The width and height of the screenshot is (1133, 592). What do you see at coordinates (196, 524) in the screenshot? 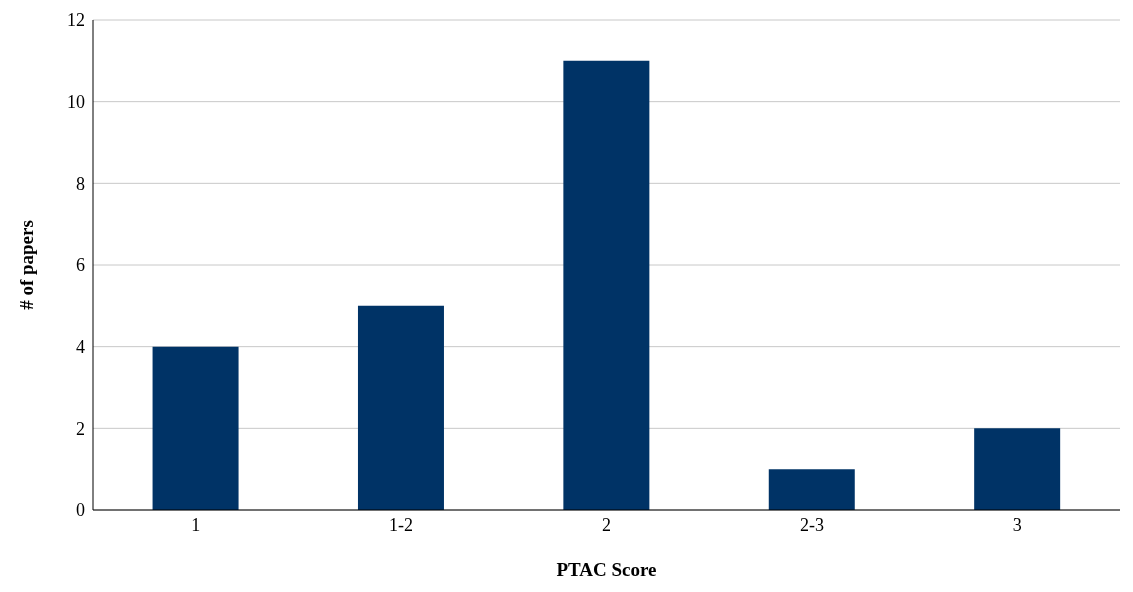
I see `x-tick-label: 1` at bounding box center [196, 524].